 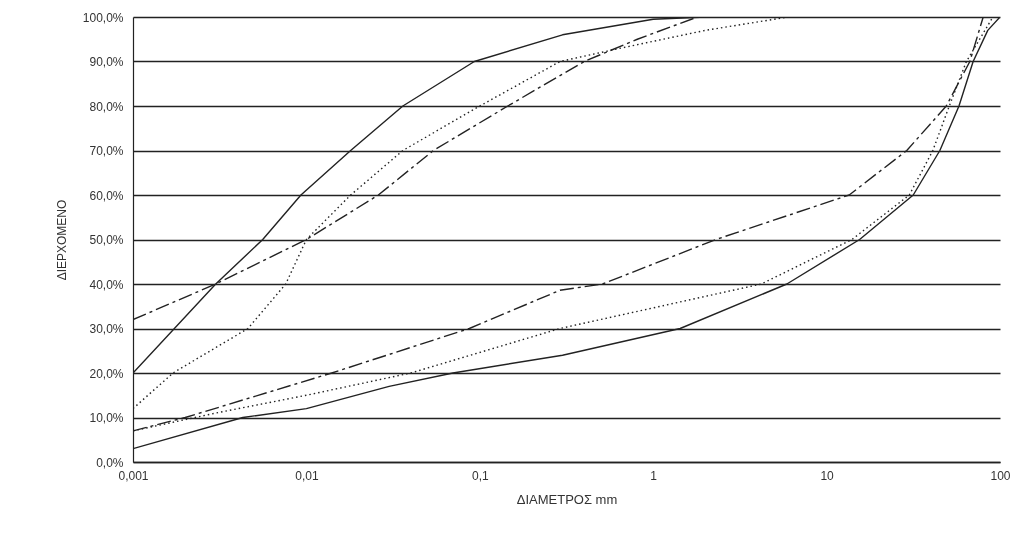 I want to click on y-tick-label: 70,0%, so click(x=106, y=151).